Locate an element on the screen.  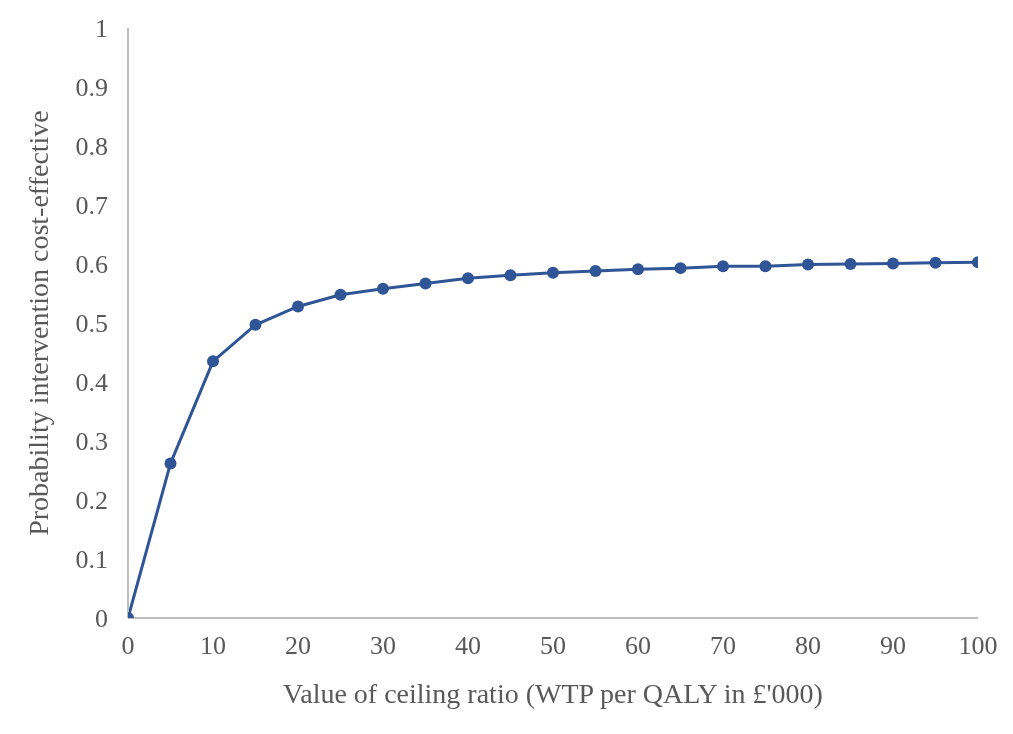
y-tick-label: 0.1 is located at coordinates (91, 560).